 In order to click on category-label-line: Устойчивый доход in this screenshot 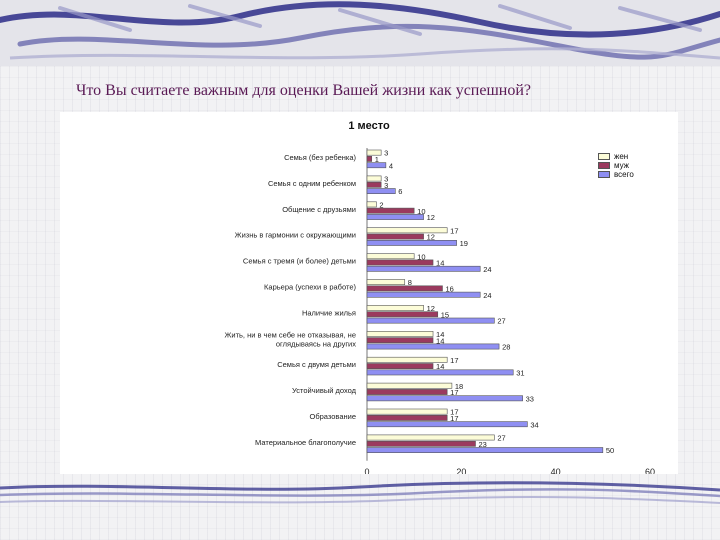, I will do `click(324, 390)`.